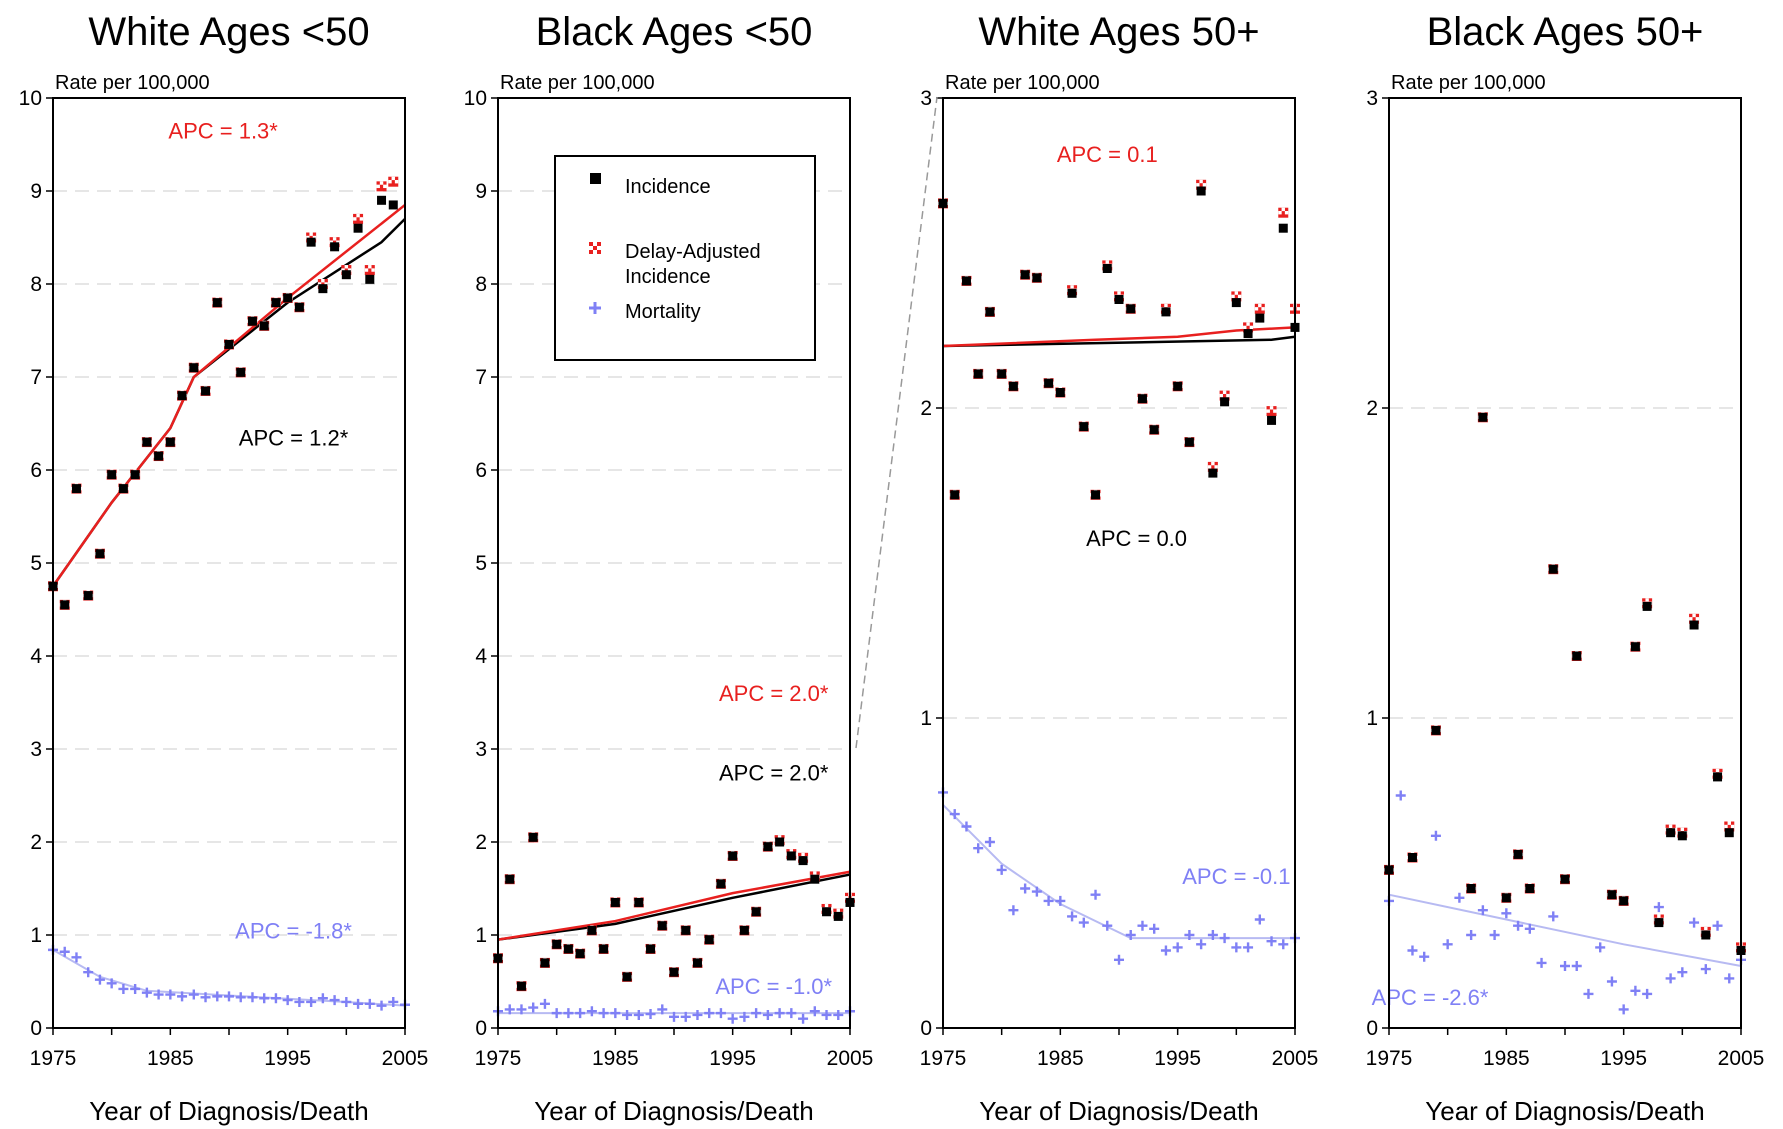  Describe the element at coordinates (1136, 538) in the screenshot. I see `apc-annotation: APC = 0.0` at that location.